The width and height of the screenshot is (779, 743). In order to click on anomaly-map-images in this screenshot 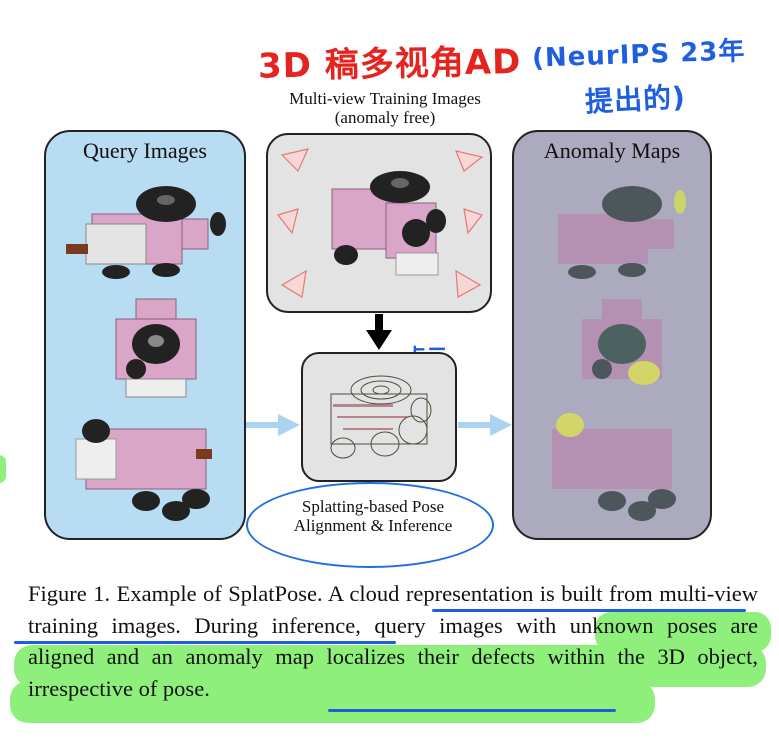, I will do `click(619, 353)`.